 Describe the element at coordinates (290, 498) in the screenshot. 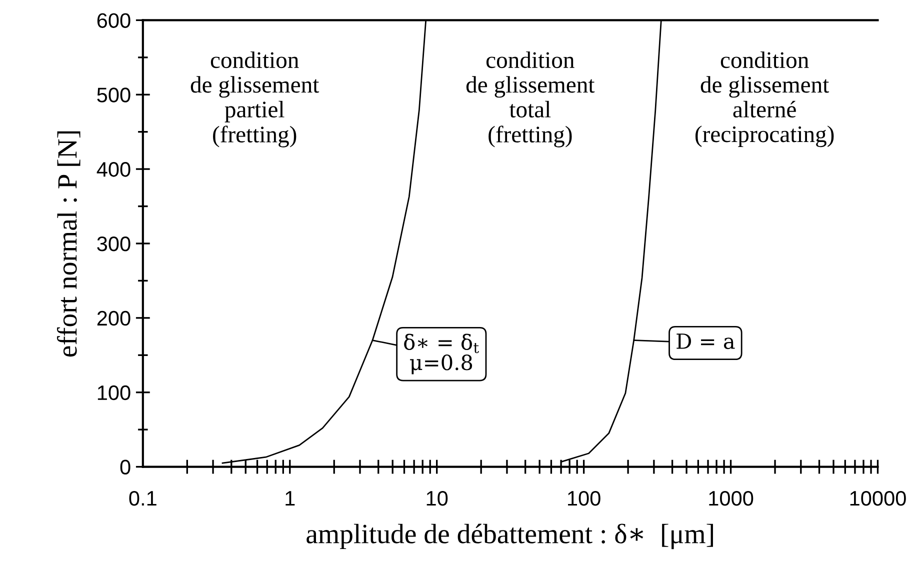

I see `x-tick-label: 1` at that location.